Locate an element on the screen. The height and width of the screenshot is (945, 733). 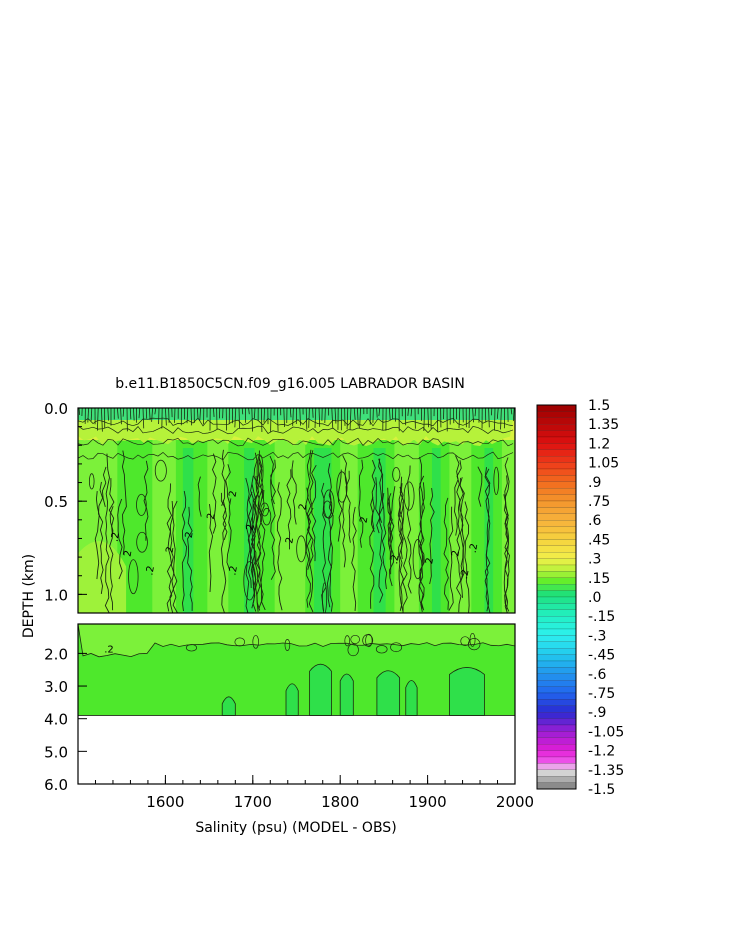
colorbar-label: -.15 is located at coordinates (601, 617).